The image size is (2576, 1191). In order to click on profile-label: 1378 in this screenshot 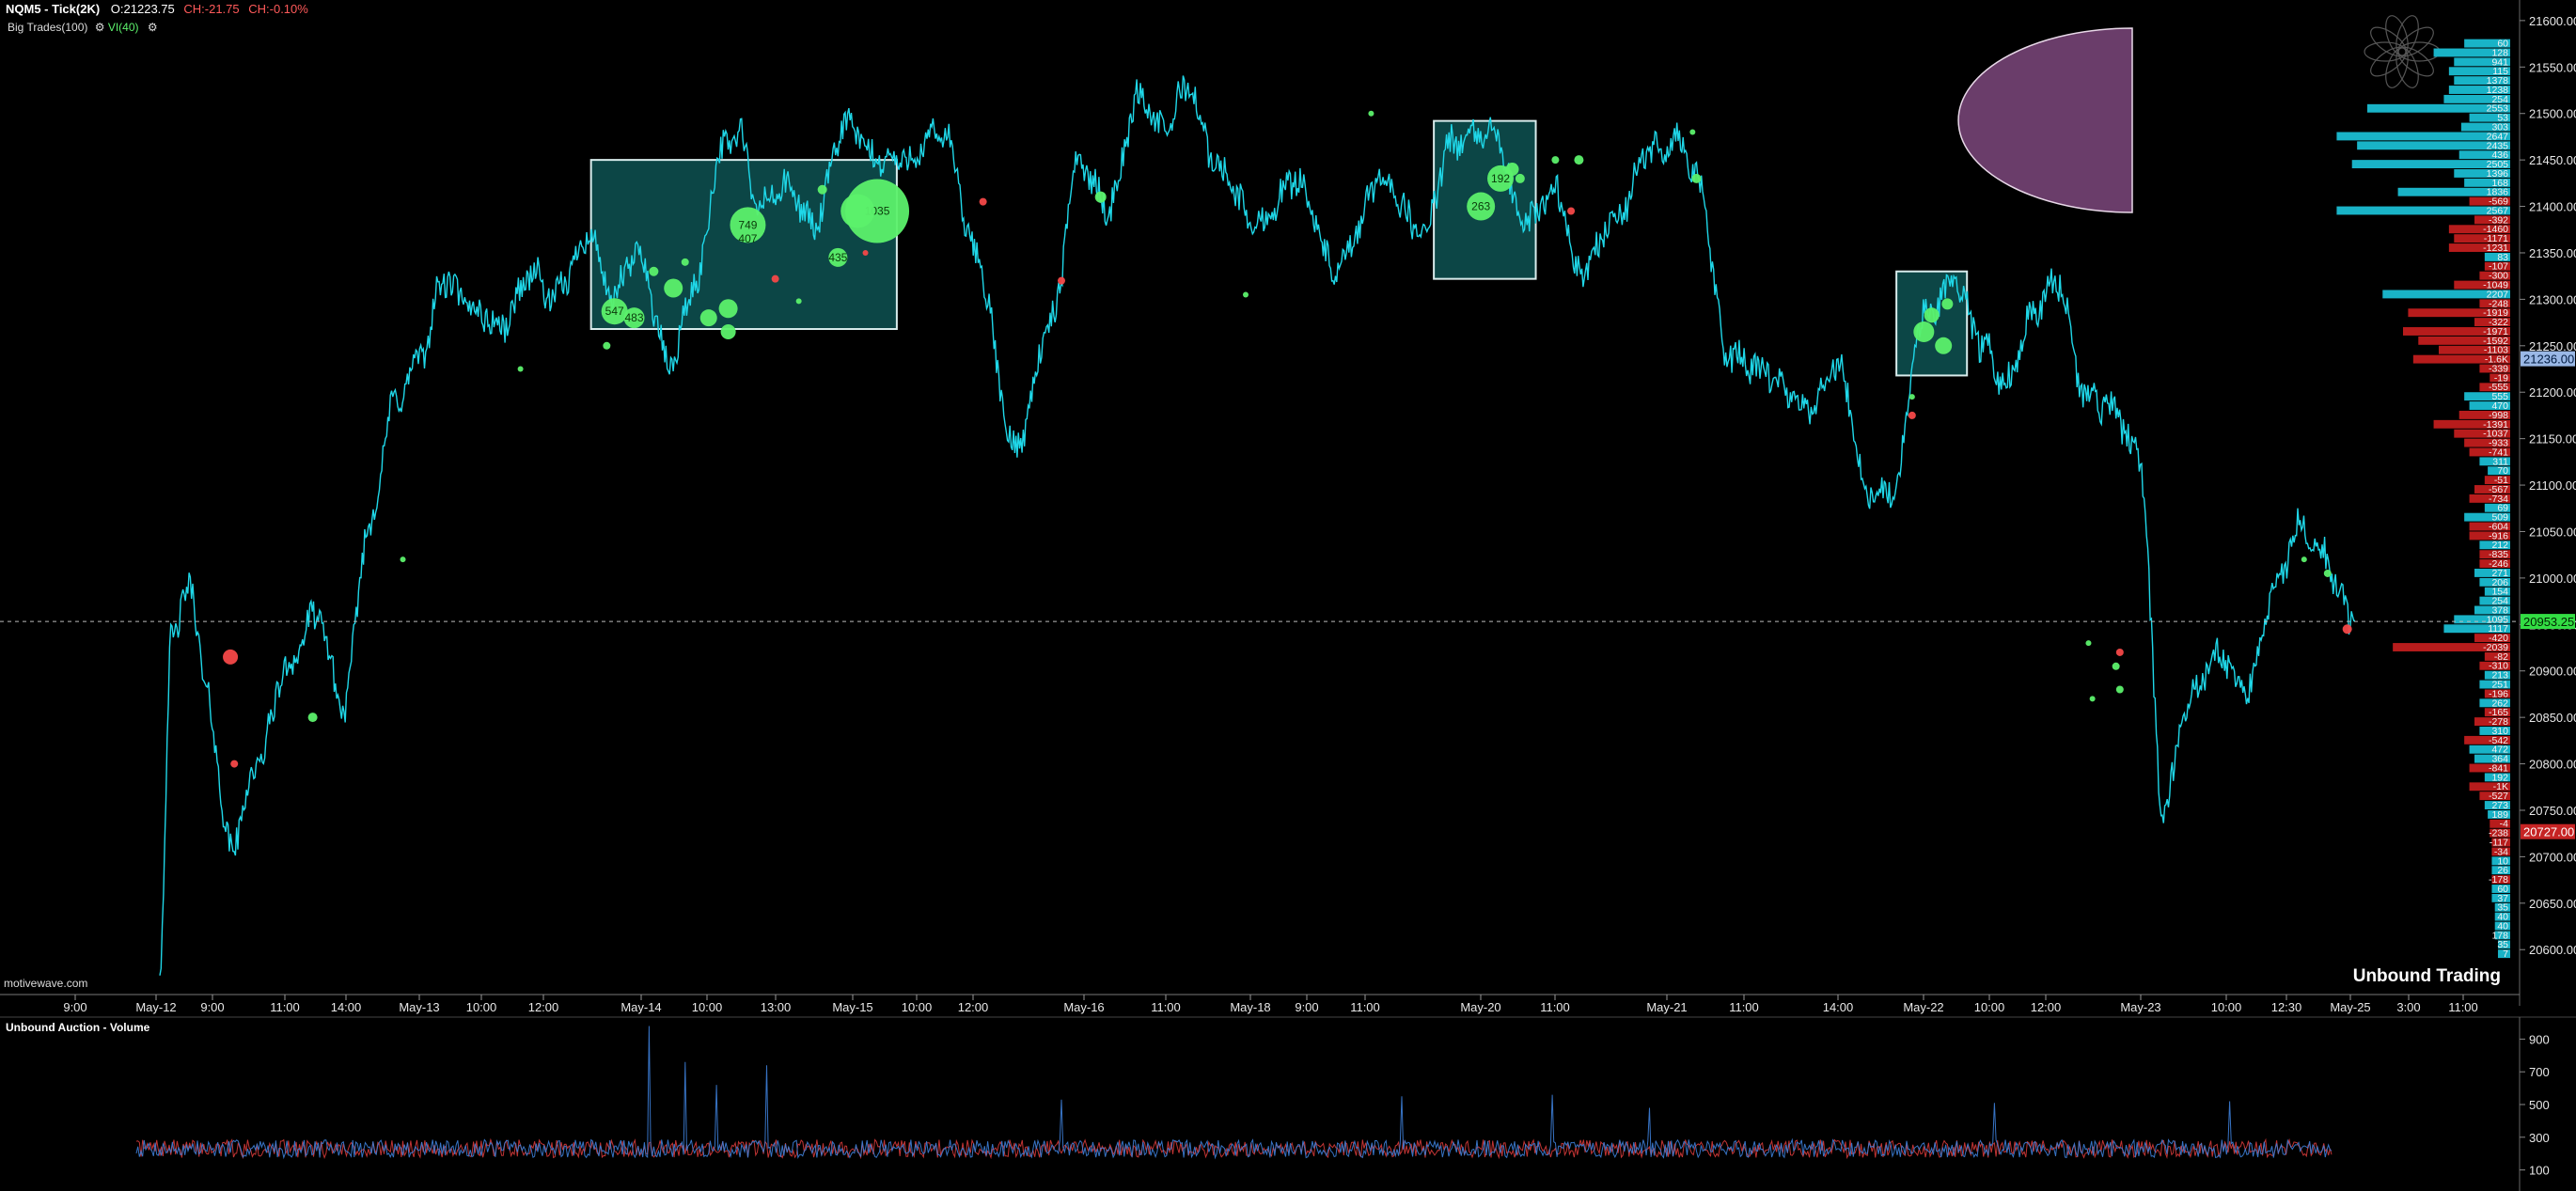, I will do `click(2498, 80)`.